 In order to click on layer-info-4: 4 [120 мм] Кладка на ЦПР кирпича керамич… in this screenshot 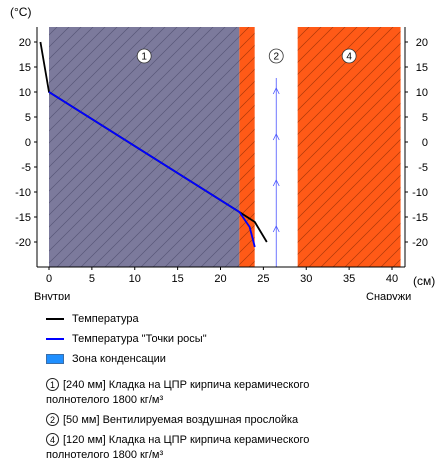, I will do `click(241, 448)`.